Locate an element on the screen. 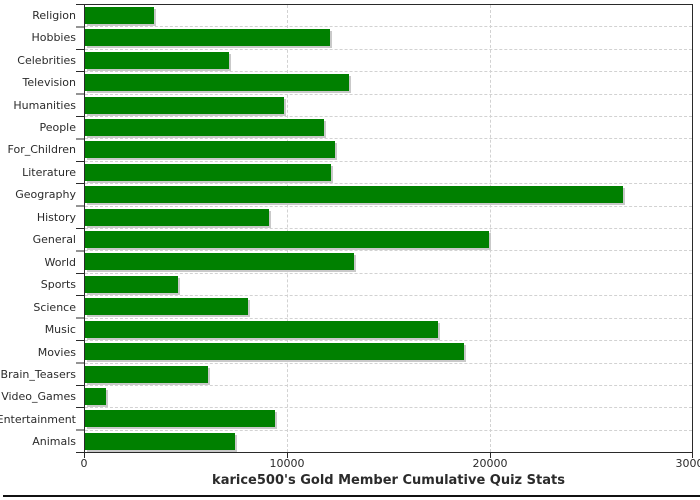 This screenshot has height=500, width=700. category-label: General is located at coordinates (54, 240).